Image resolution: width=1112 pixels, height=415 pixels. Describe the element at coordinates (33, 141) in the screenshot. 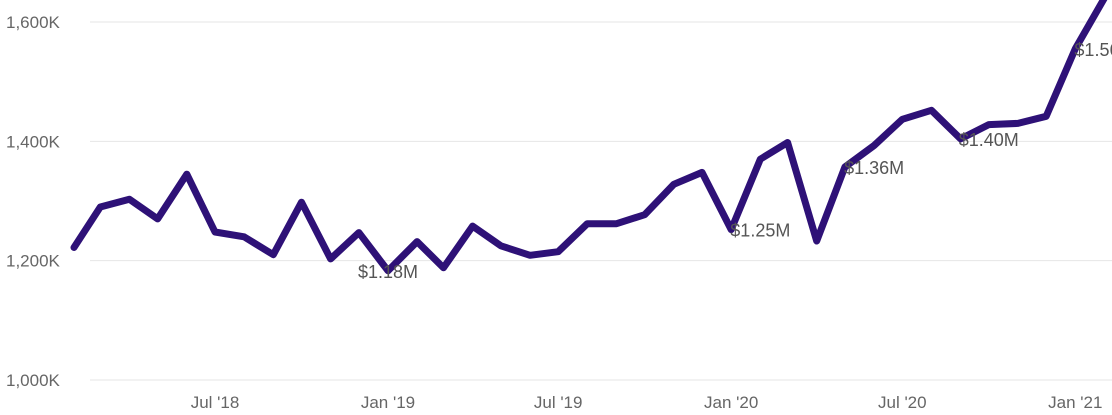

I see `y-tick-label: 1,400K` at that location.